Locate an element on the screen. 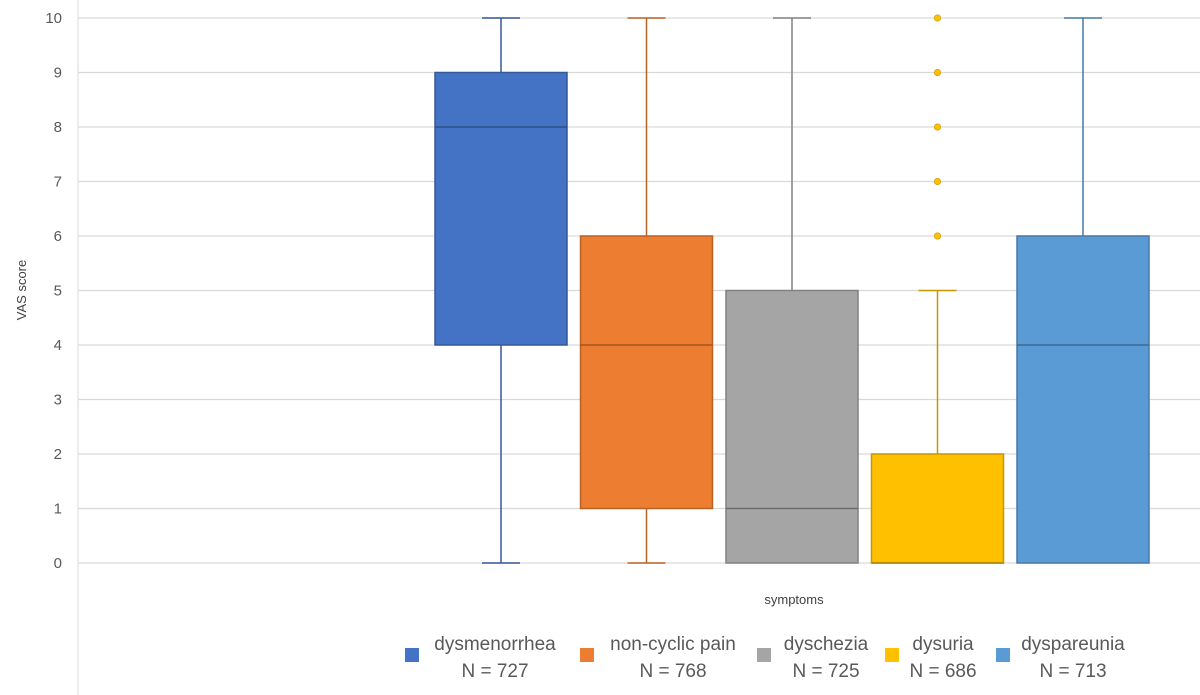 The image size is (1200, 695). y-axis-ticks: 0 1 2 3 4 5 6 7 8 9 10 is located at coordinates (53, 291).